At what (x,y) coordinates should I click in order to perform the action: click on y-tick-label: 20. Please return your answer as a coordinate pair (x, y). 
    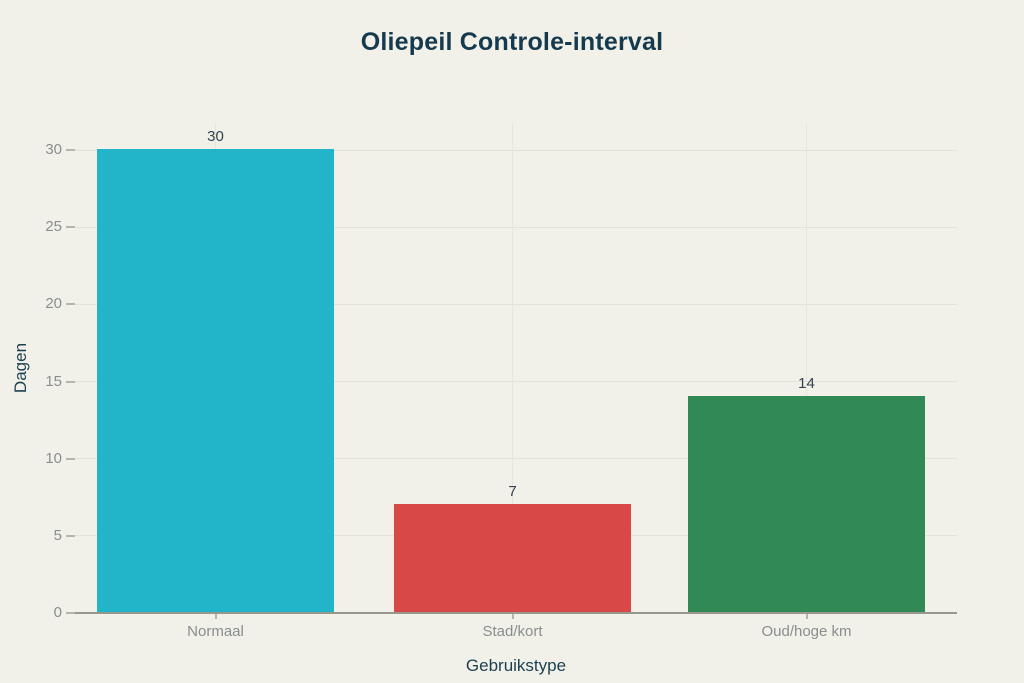
    Looking at the image, I should click on (53, 304).